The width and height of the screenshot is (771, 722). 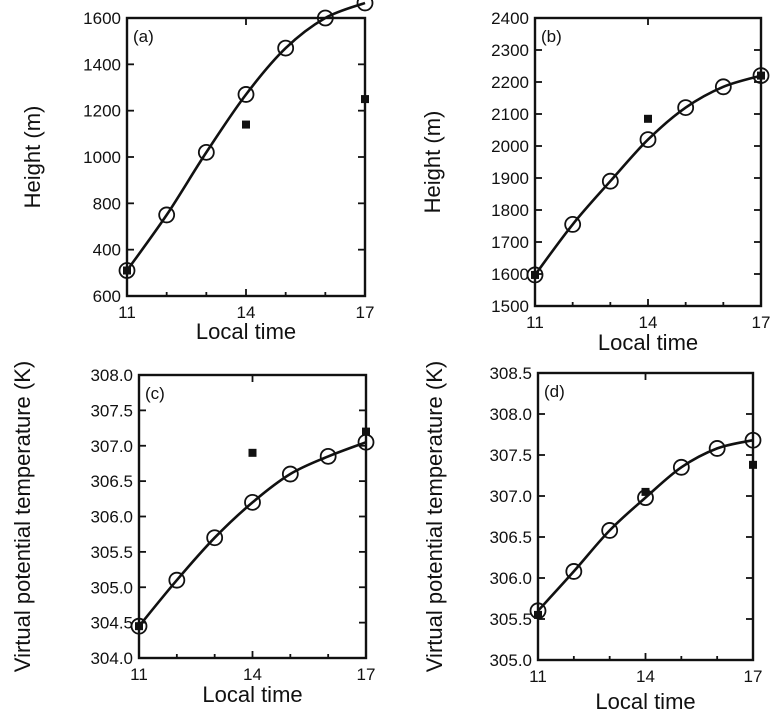 I want to click on y-tick-label: 800, so click(x=107, y=203).